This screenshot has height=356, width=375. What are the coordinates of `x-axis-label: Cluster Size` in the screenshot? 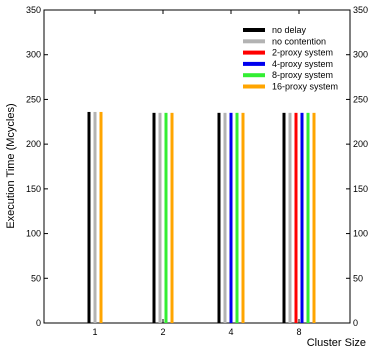 It's located at (336, 343).